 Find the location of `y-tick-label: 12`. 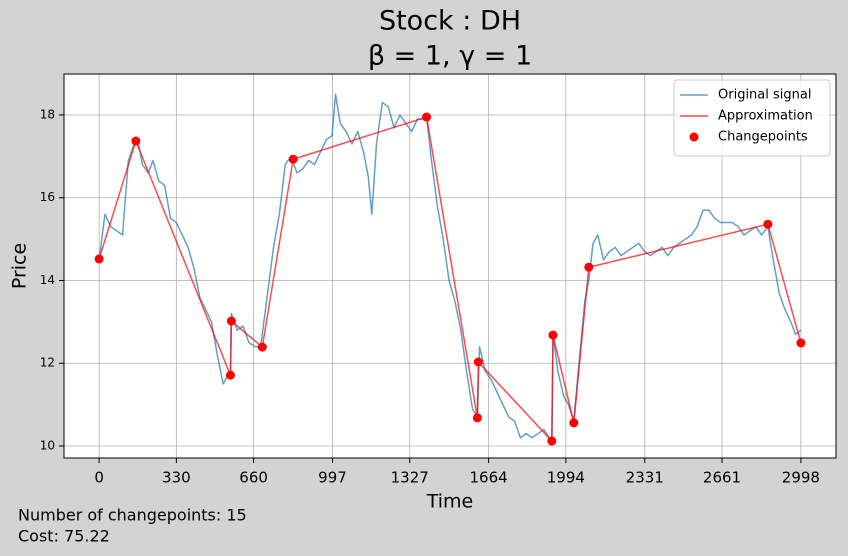

y-tick-label: 12 is located at coordinates (47, 363).